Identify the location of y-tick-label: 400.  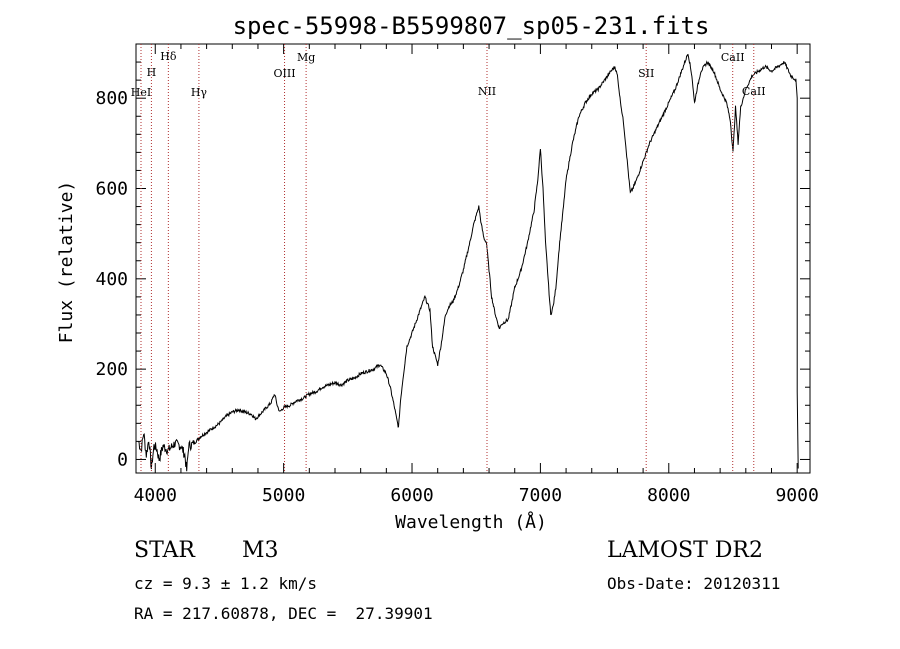
(111, 279).